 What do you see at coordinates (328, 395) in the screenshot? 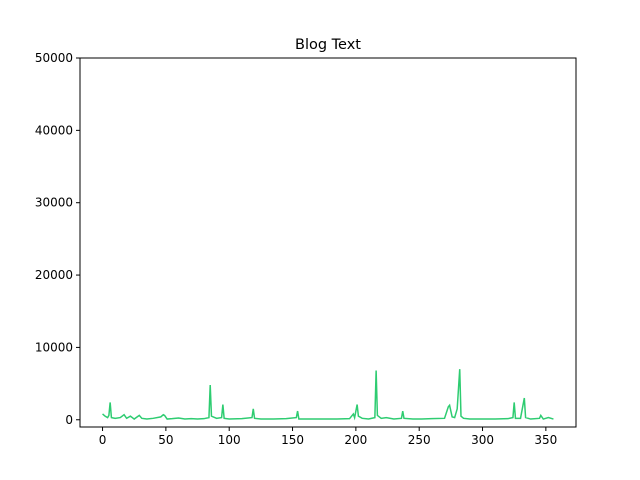
I see `data-line` at bounding box center [328, 395].